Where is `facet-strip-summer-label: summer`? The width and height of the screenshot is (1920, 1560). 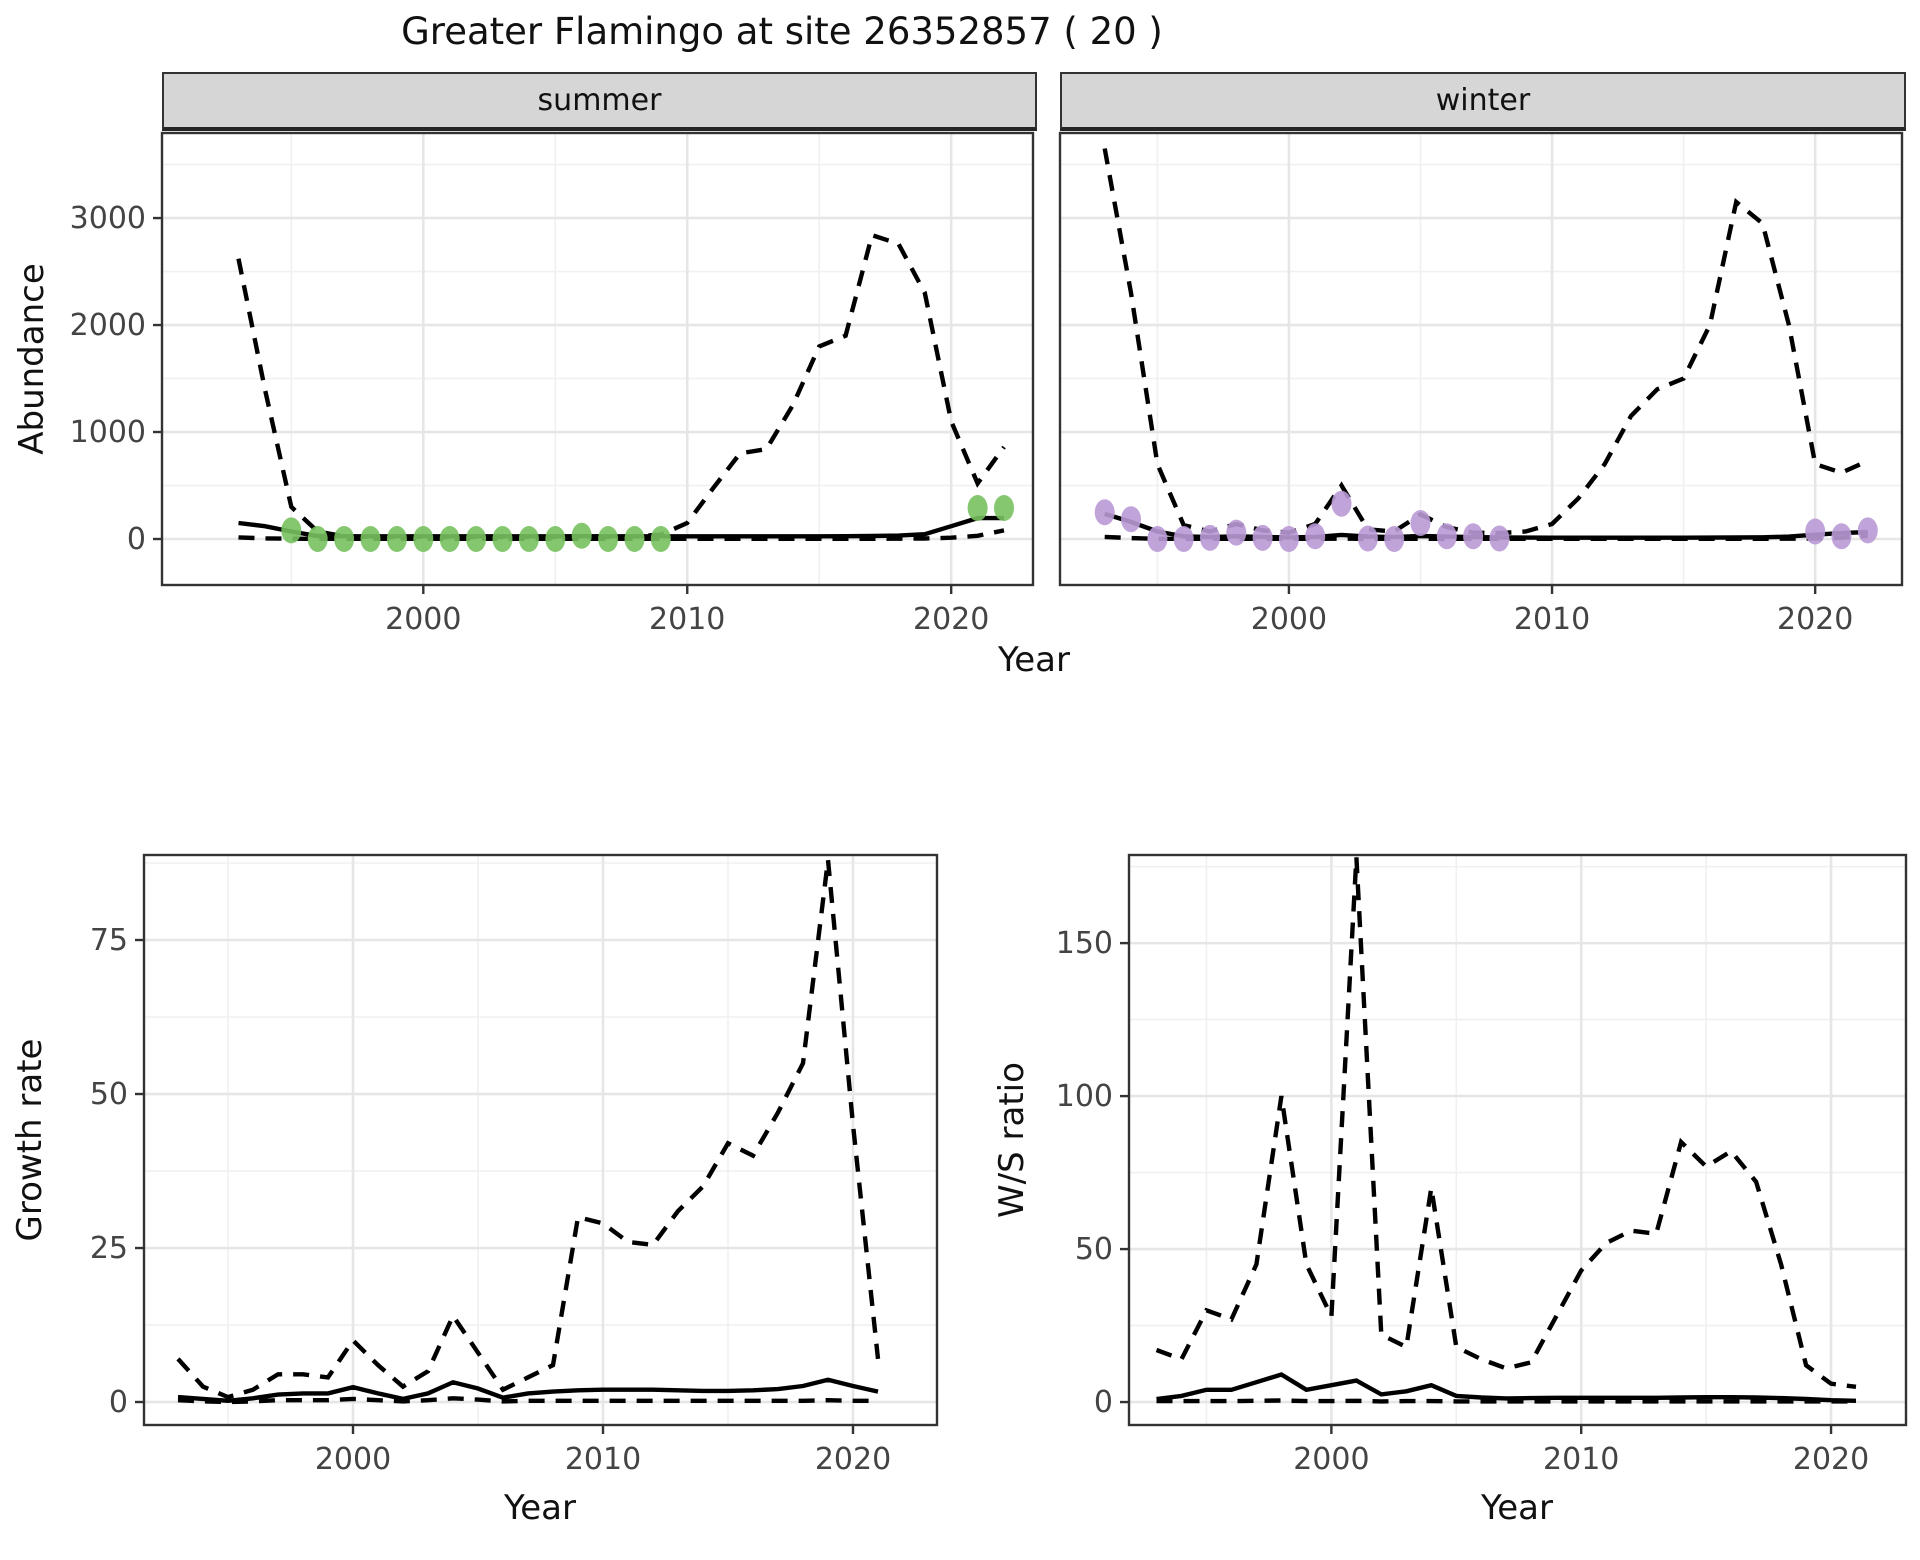 facet-strip-summer-label: summer is located at coordinates (599, 100).